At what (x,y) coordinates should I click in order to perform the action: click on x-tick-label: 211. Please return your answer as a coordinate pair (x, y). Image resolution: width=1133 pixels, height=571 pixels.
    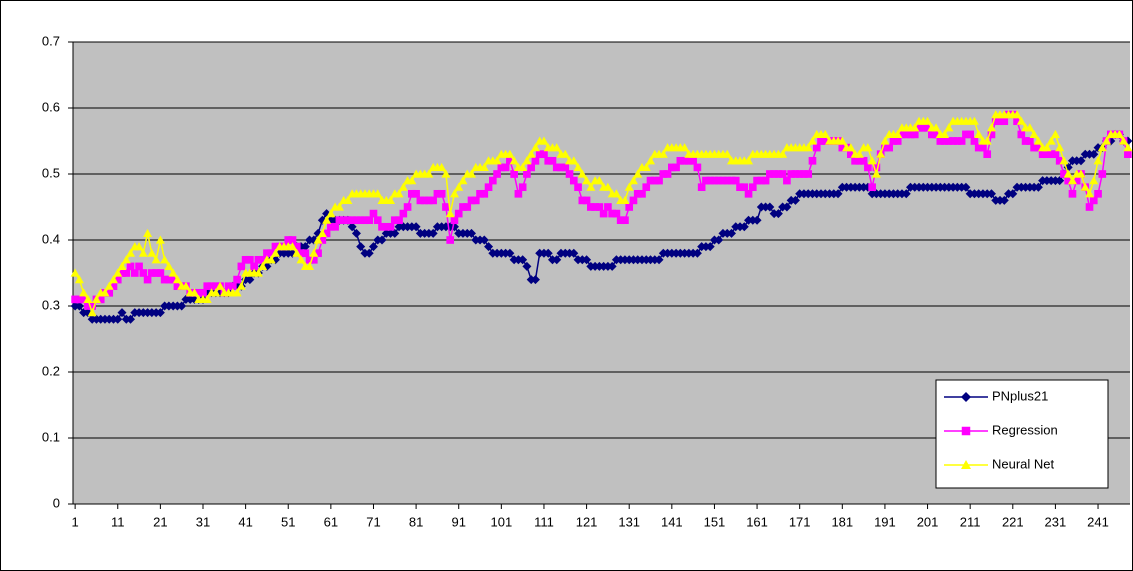
    Looking at the image, I should click on (970, 521).